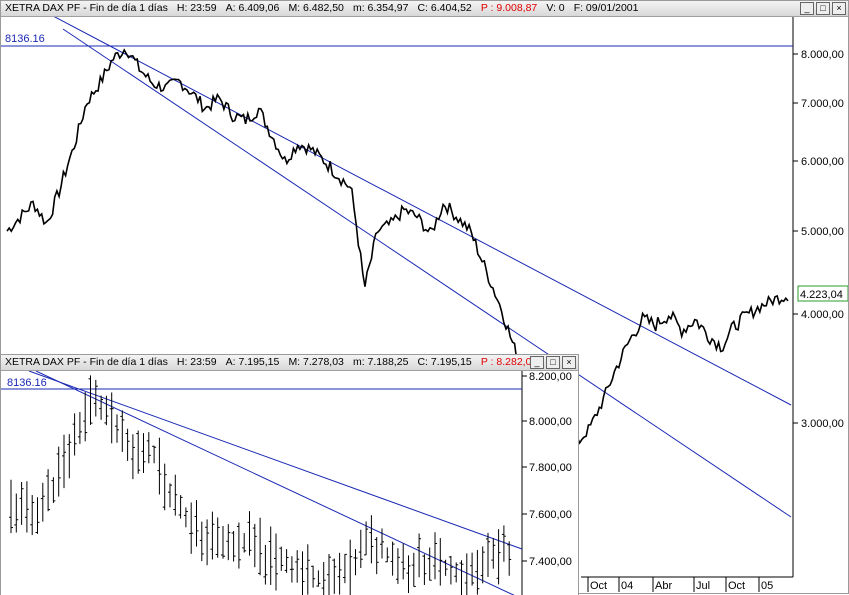 The height and width of the screenshot is (595, 849). What do you see at coordinates (822, 55) in the screenshot?
I see `y-tick: 8.000,00` at bounding box center [822, 55].